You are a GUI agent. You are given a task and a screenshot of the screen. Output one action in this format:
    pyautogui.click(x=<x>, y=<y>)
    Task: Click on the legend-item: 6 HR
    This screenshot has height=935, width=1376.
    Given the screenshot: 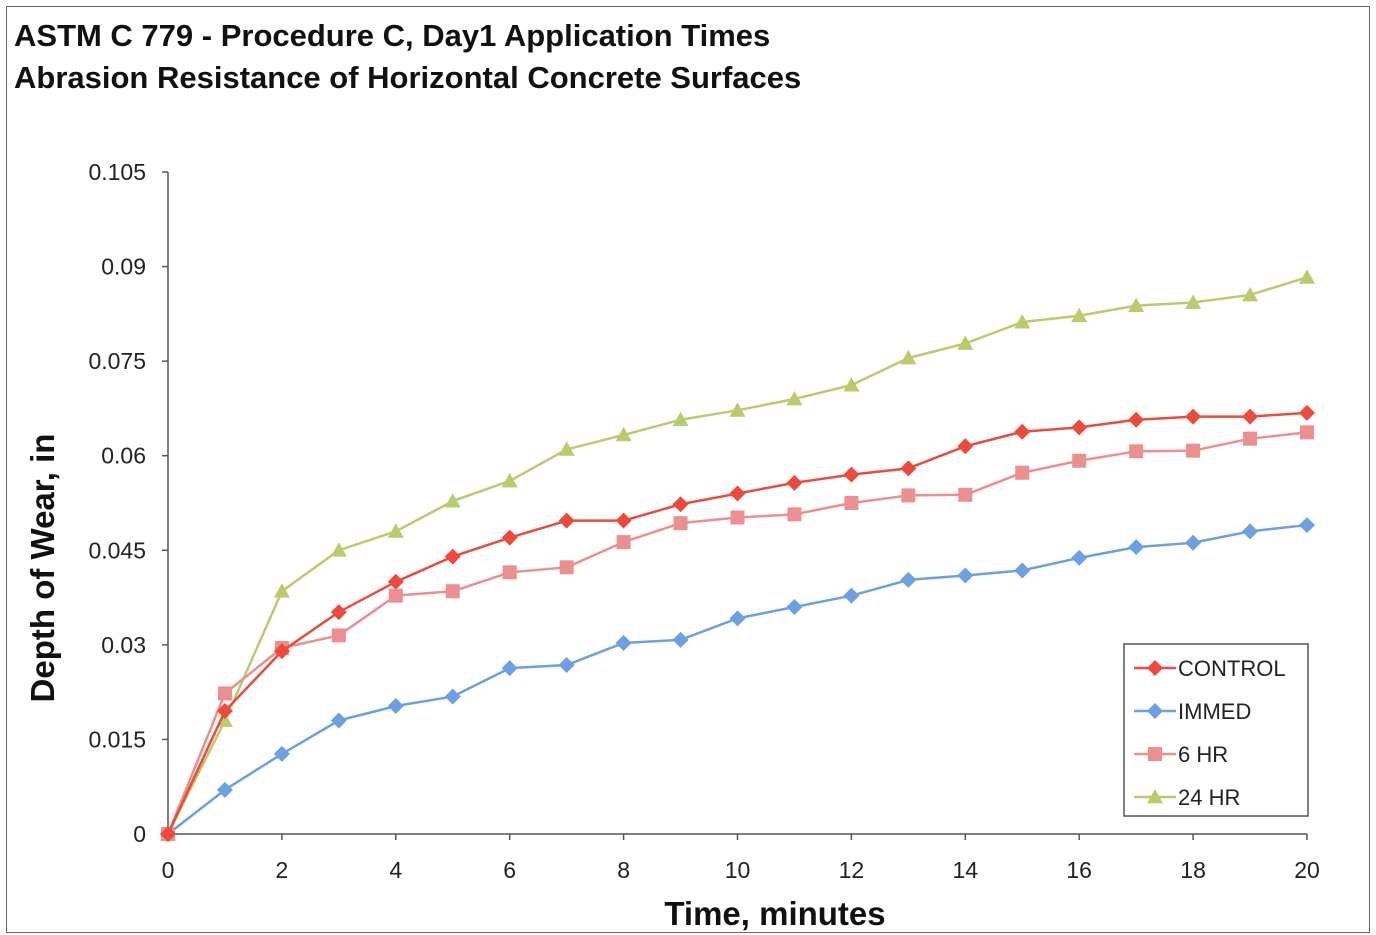 What is the action you would take?
    pyautogui.click(x=1181, y=754)
    